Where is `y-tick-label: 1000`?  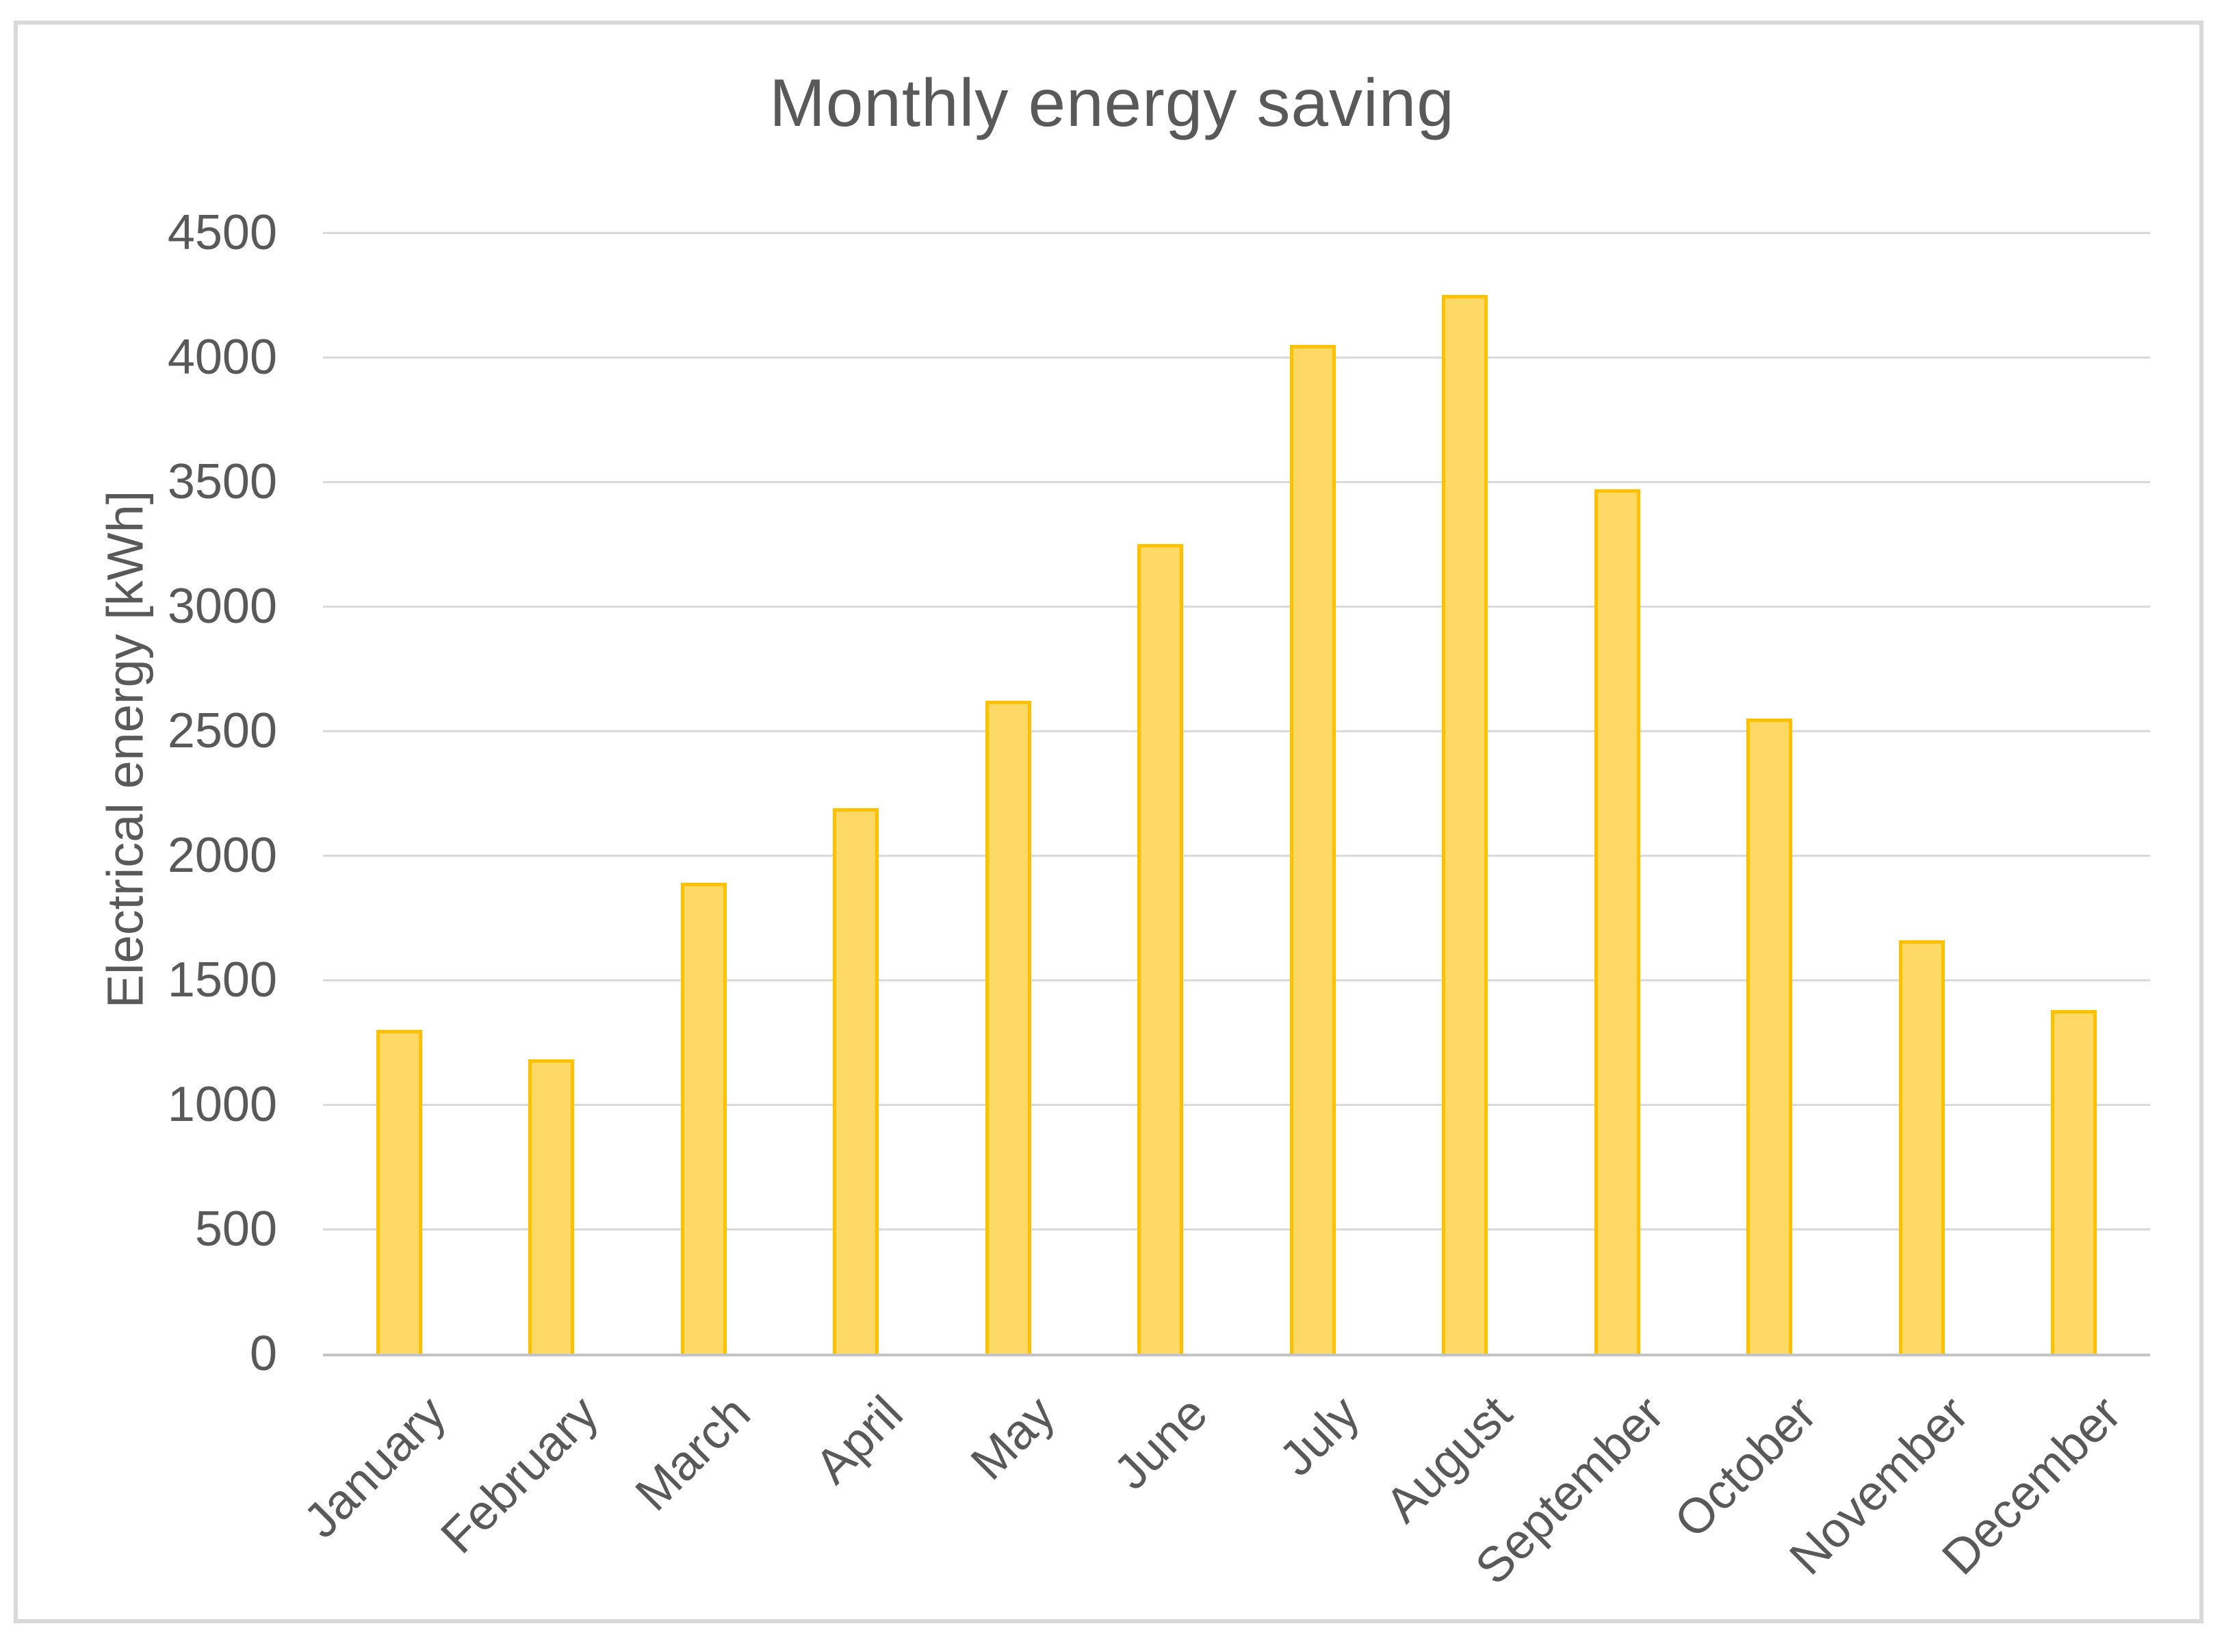 y-tick-label: 1000 is located at coordinates (222, 1104).